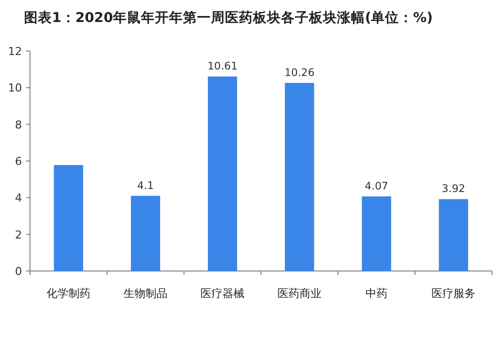 This screenshot has height=346, width=499. Describe the element at coordinates (68, 293) in the screenshot. I see `x-tick-label: 化学制药` at that location.